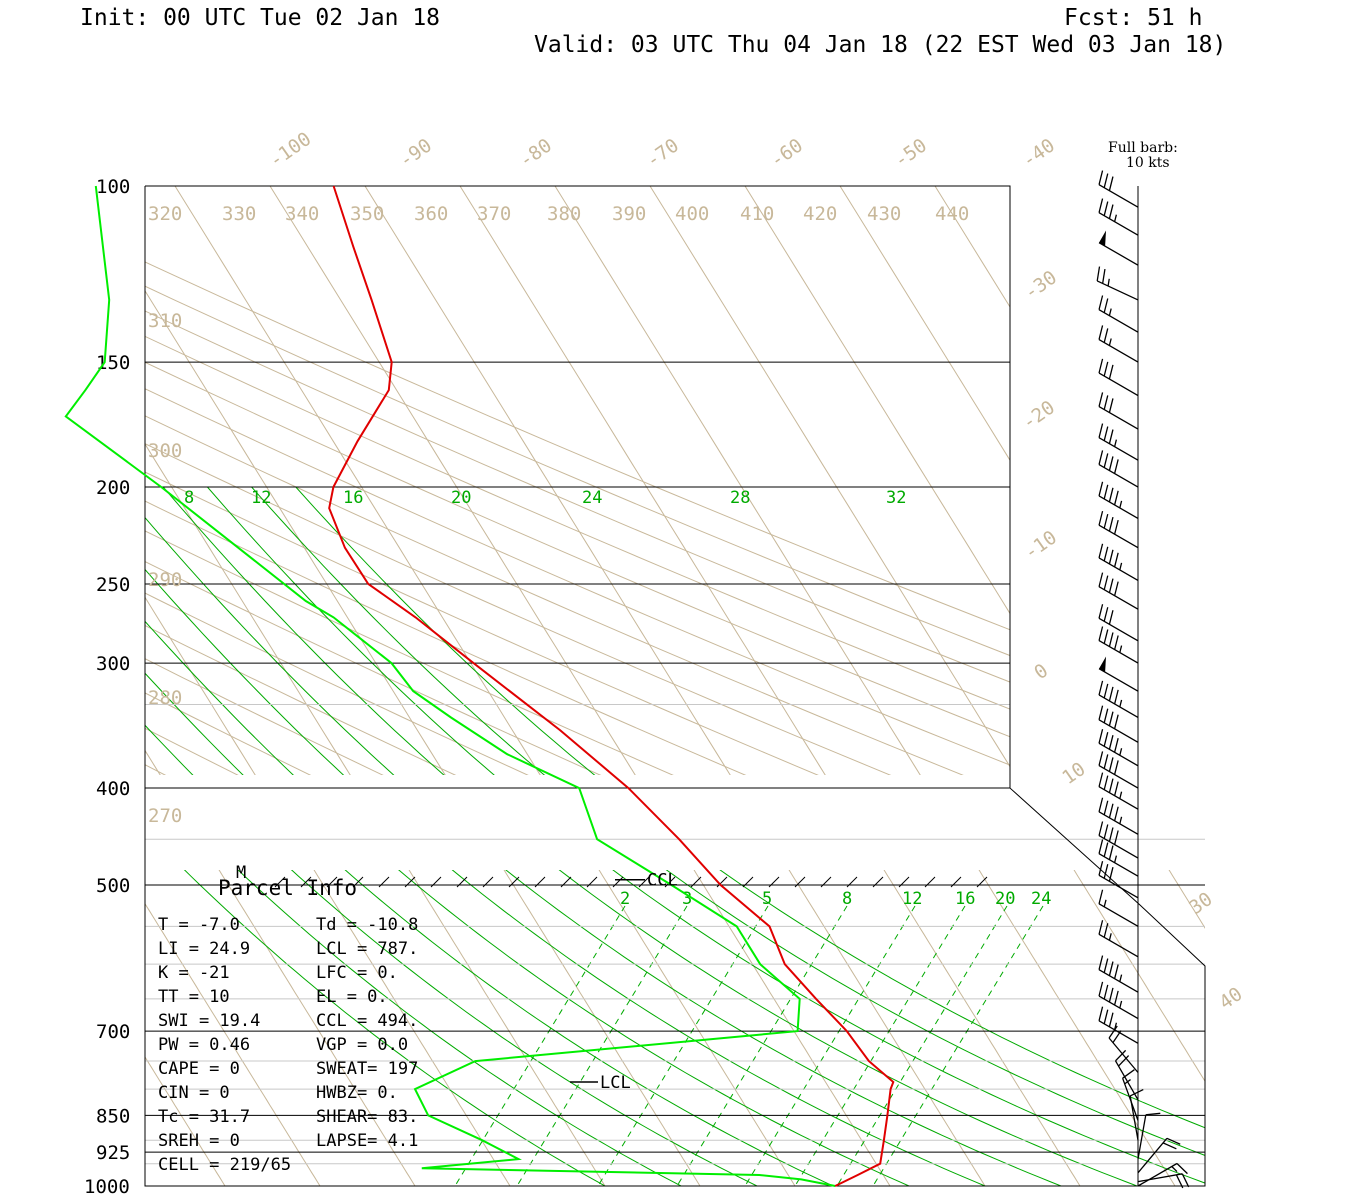 The image size is (1350, 1200). I want to click on parcel-row-9-right: SHEAR= 83., so click(367, 1117).